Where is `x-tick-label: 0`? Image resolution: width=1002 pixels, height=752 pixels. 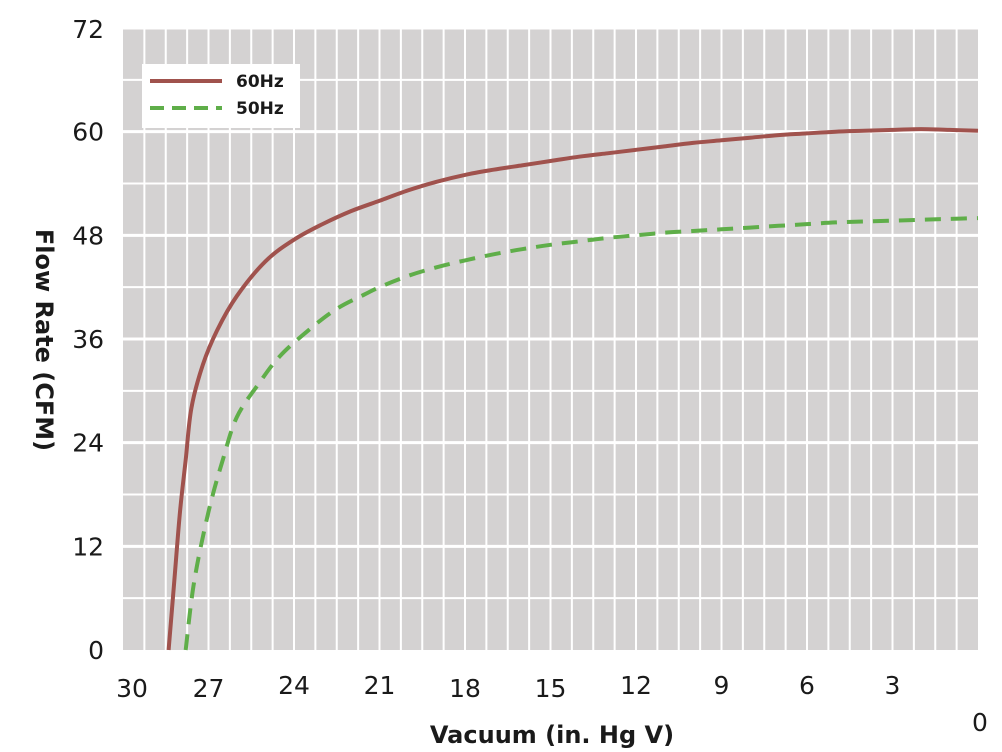 x-tick-label: 0 is located at coordinates (980, 722).